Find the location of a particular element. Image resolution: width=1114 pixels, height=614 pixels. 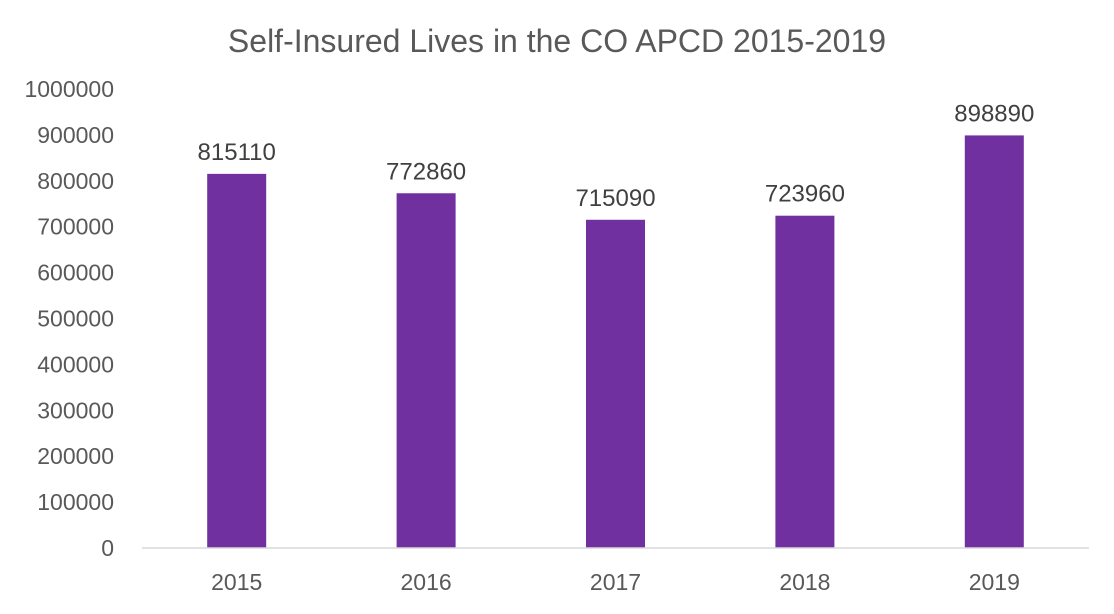

y-tick-label: 300000 is located at coordinates (75, 410).